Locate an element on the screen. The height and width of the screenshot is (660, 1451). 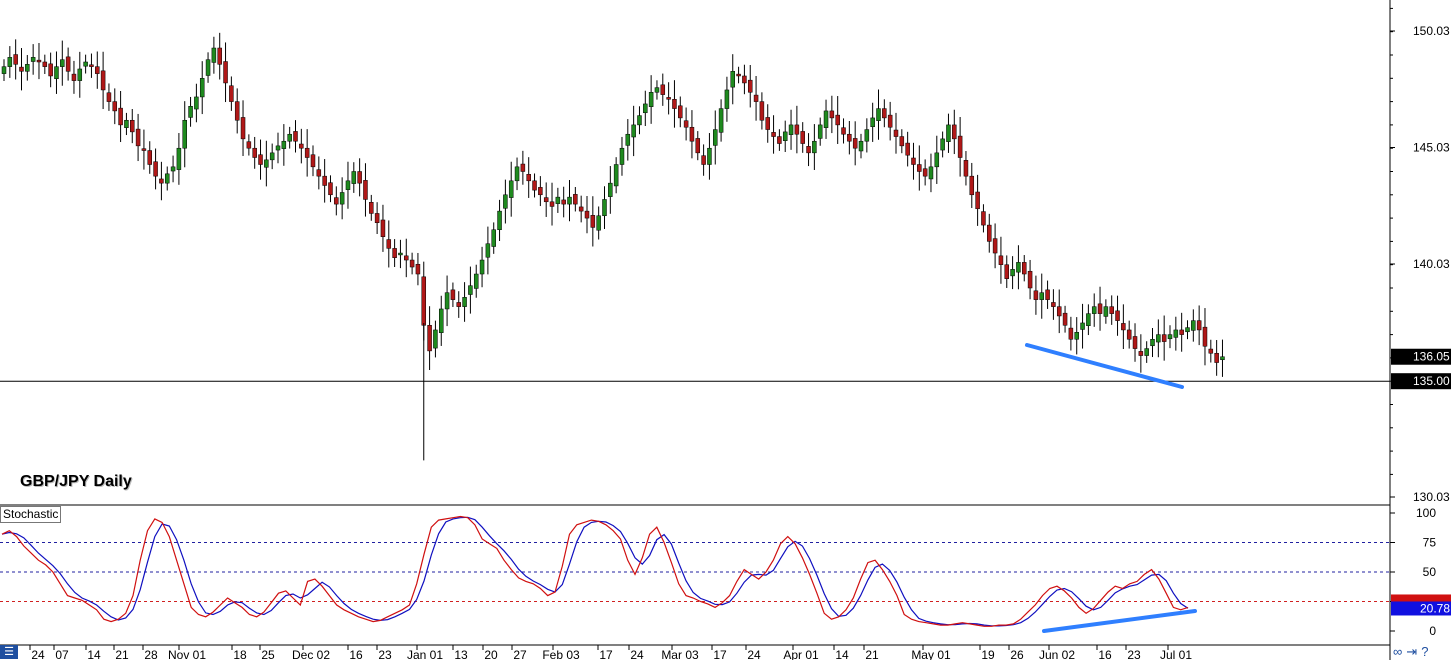
price-trendline is located at coordinates (1104, 366).